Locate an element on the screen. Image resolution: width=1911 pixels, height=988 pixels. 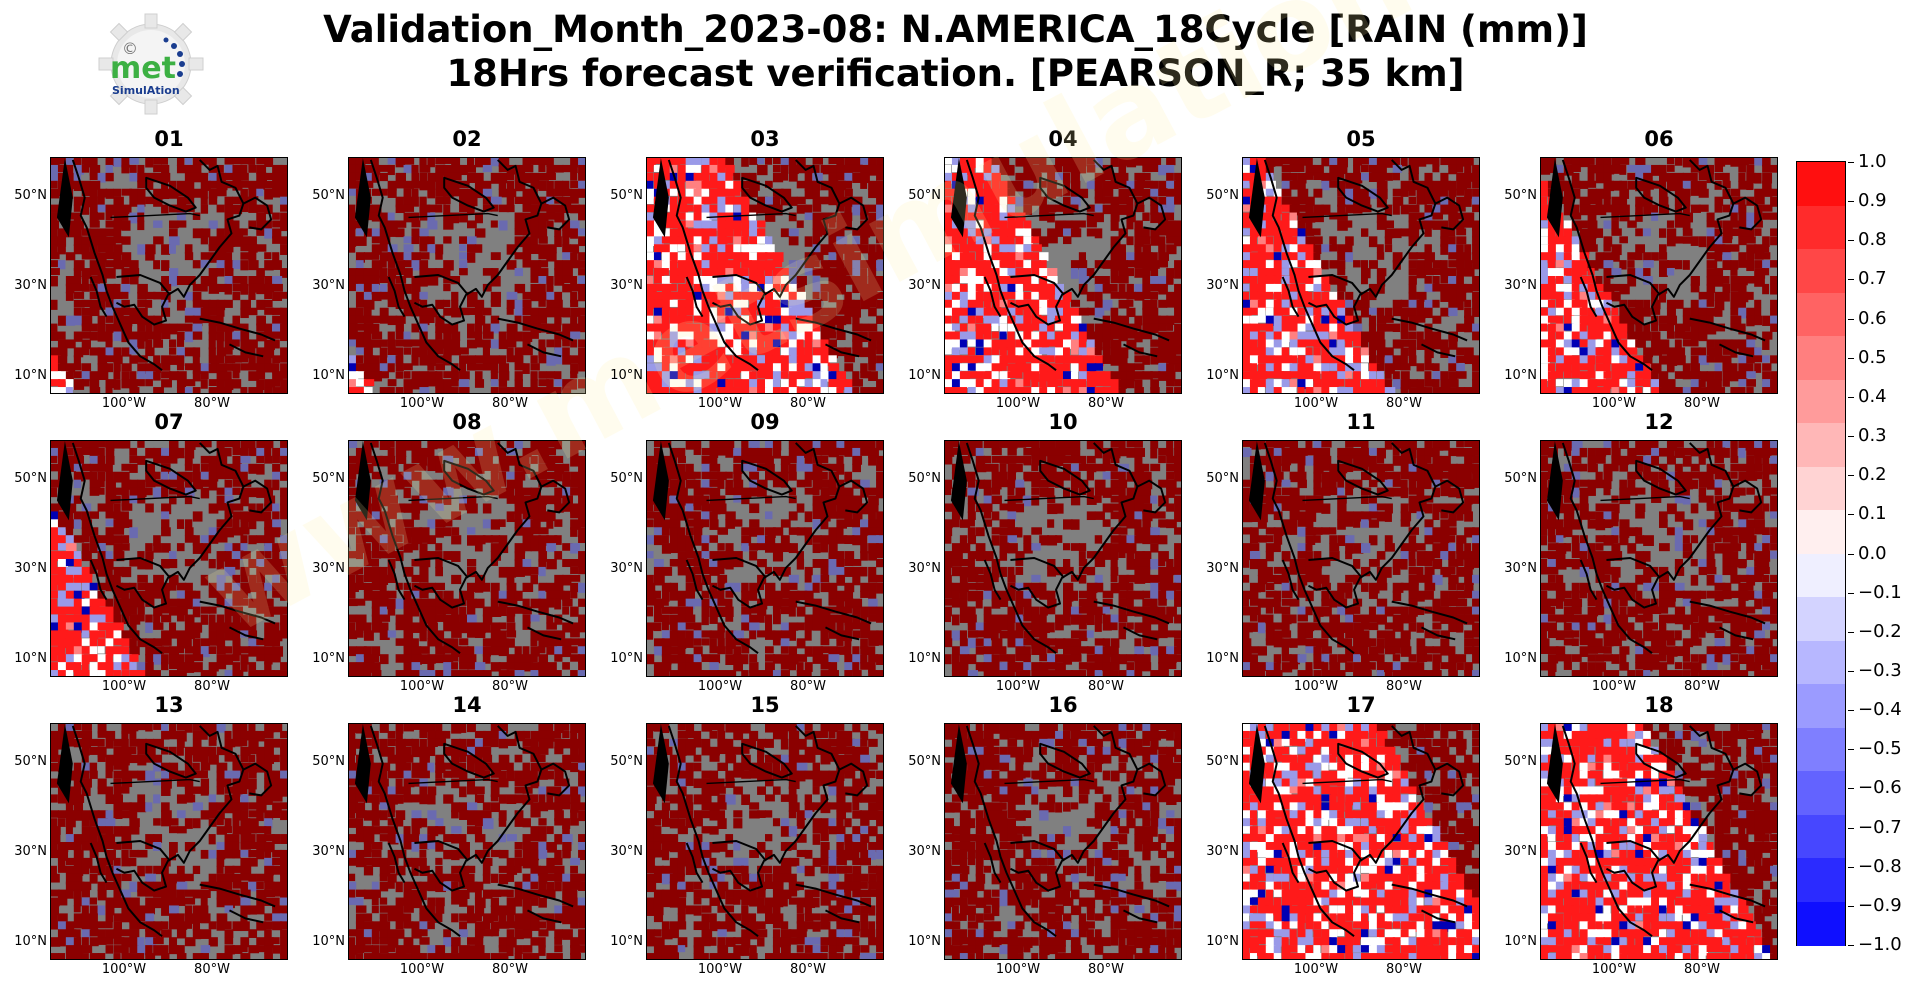
map-plot is located at coordinates (765, 841).